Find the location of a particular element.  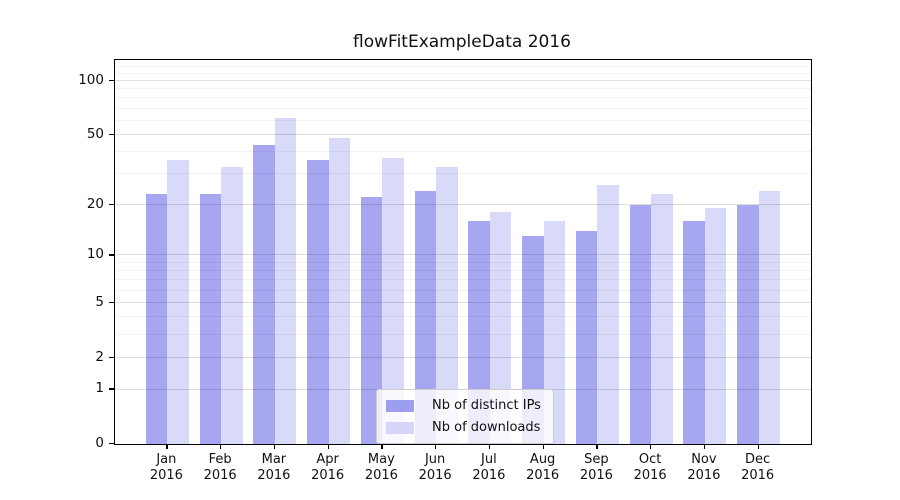

x-tick-label-apr: Apr 2016 is located at coordinates (328, 467).